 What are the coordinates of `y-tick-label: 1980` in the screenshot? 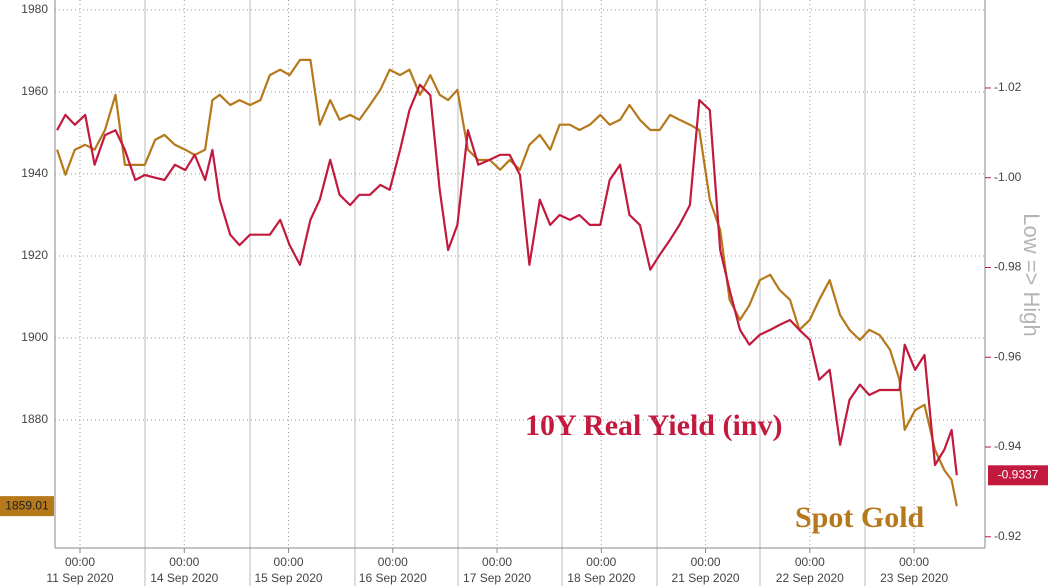 It's located at (34, 9).